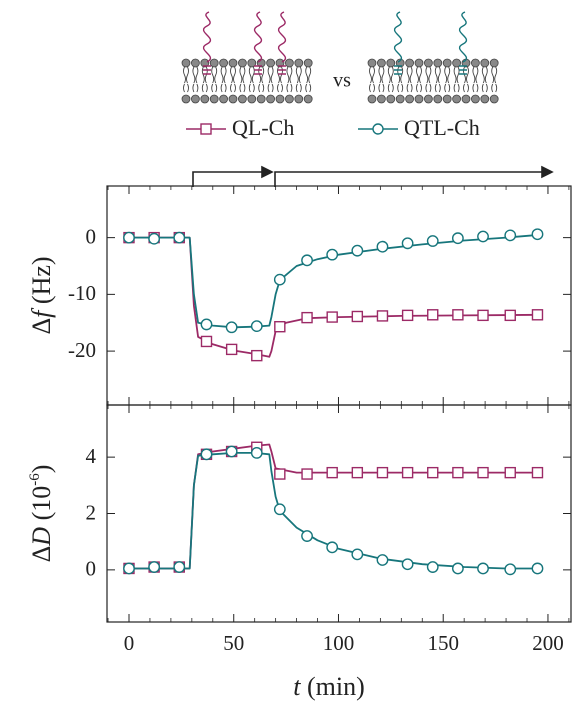 The width and height of the screenshot is (577, 705). What do you see at coordinates (41, 283) in the screenshot?
I see `y-axis-label-part: (Hz)` at bounding box center [41, 283].